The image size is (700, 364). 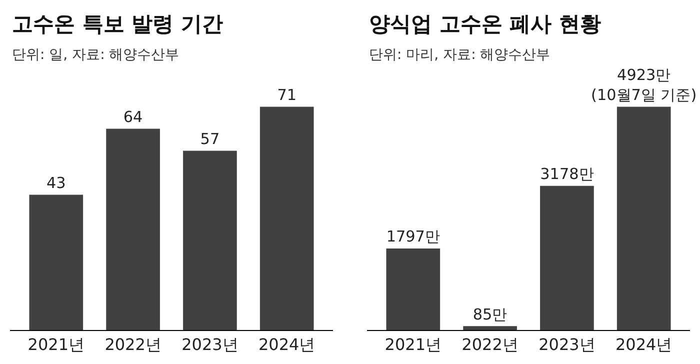 I want to click on data-label: 57, so click(x=210, y=139).